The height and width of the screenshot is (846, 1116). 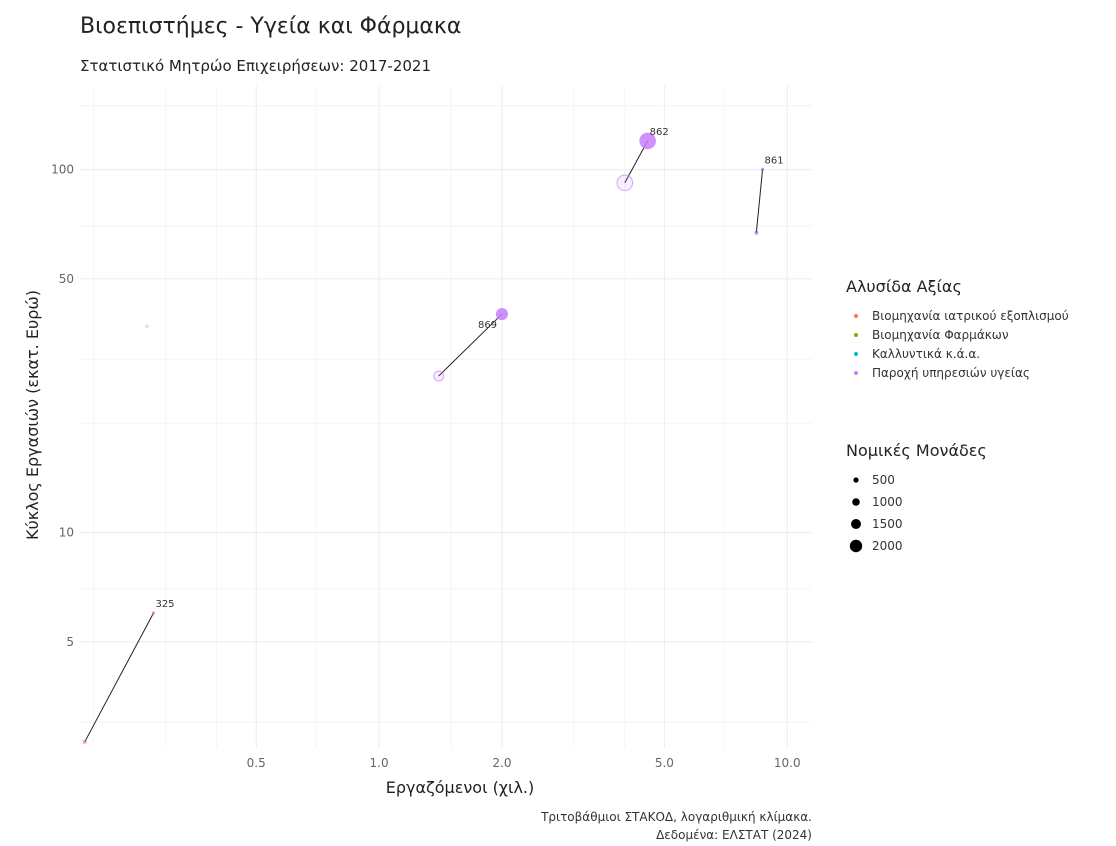 What do you see at coordinates (926, 354) in the screenshot?
I see `legend-color-label: Καλλυντικά κ.ά.α.` at bounding box center [926, 354].